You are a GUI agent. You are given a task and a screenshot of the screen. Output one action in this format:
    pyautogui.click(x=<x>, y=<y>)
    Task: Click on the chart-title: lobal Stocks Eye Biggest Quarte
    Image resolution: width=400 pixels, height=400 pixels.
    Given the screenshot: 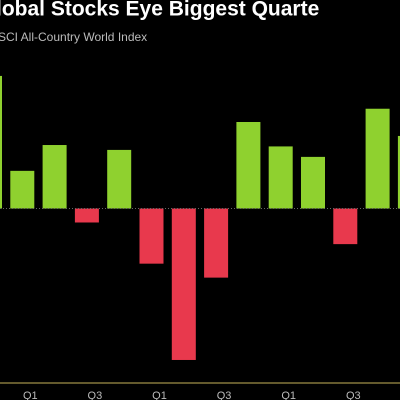 What is the action you would take?
    pyautogui.click(x=159, y=10)
    